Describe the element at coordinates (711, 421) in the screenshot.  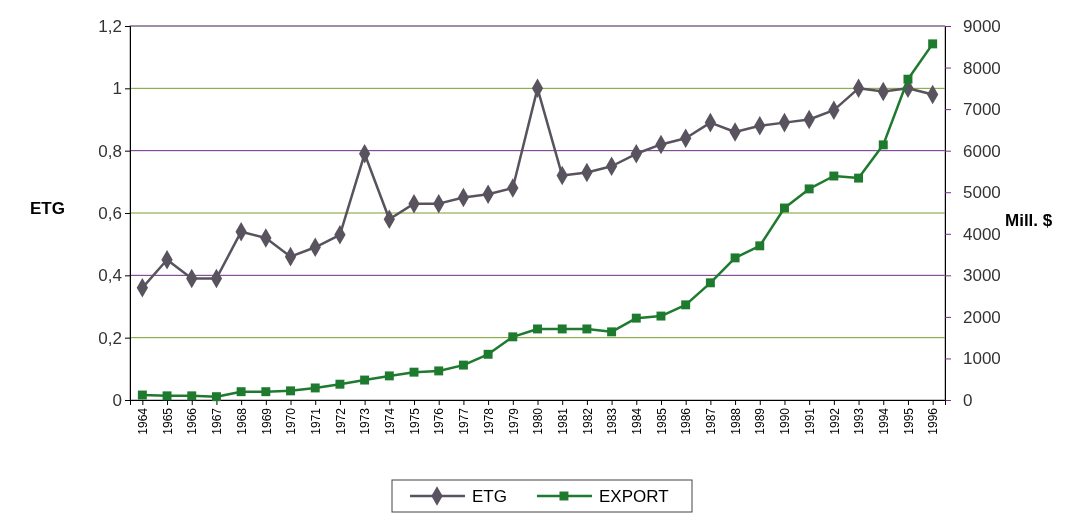
I see `x-tick-label: 1987` at that location.